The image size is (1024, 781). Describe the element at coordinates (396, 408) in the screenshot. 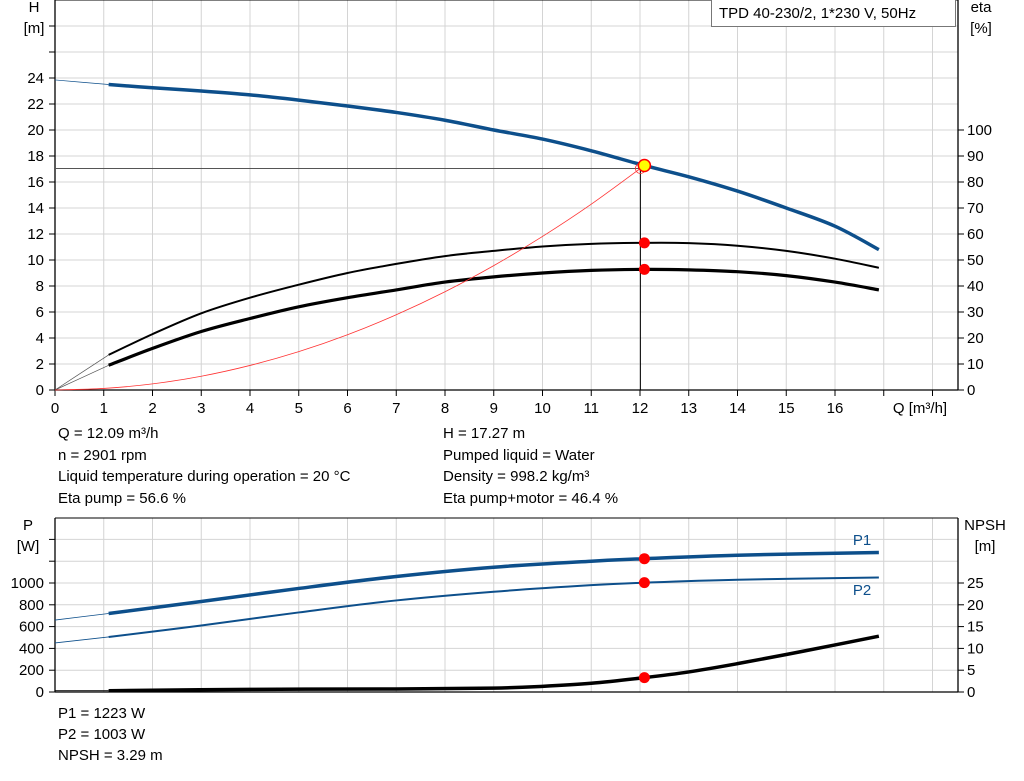

I see `x-tick-label: 7` at that location.